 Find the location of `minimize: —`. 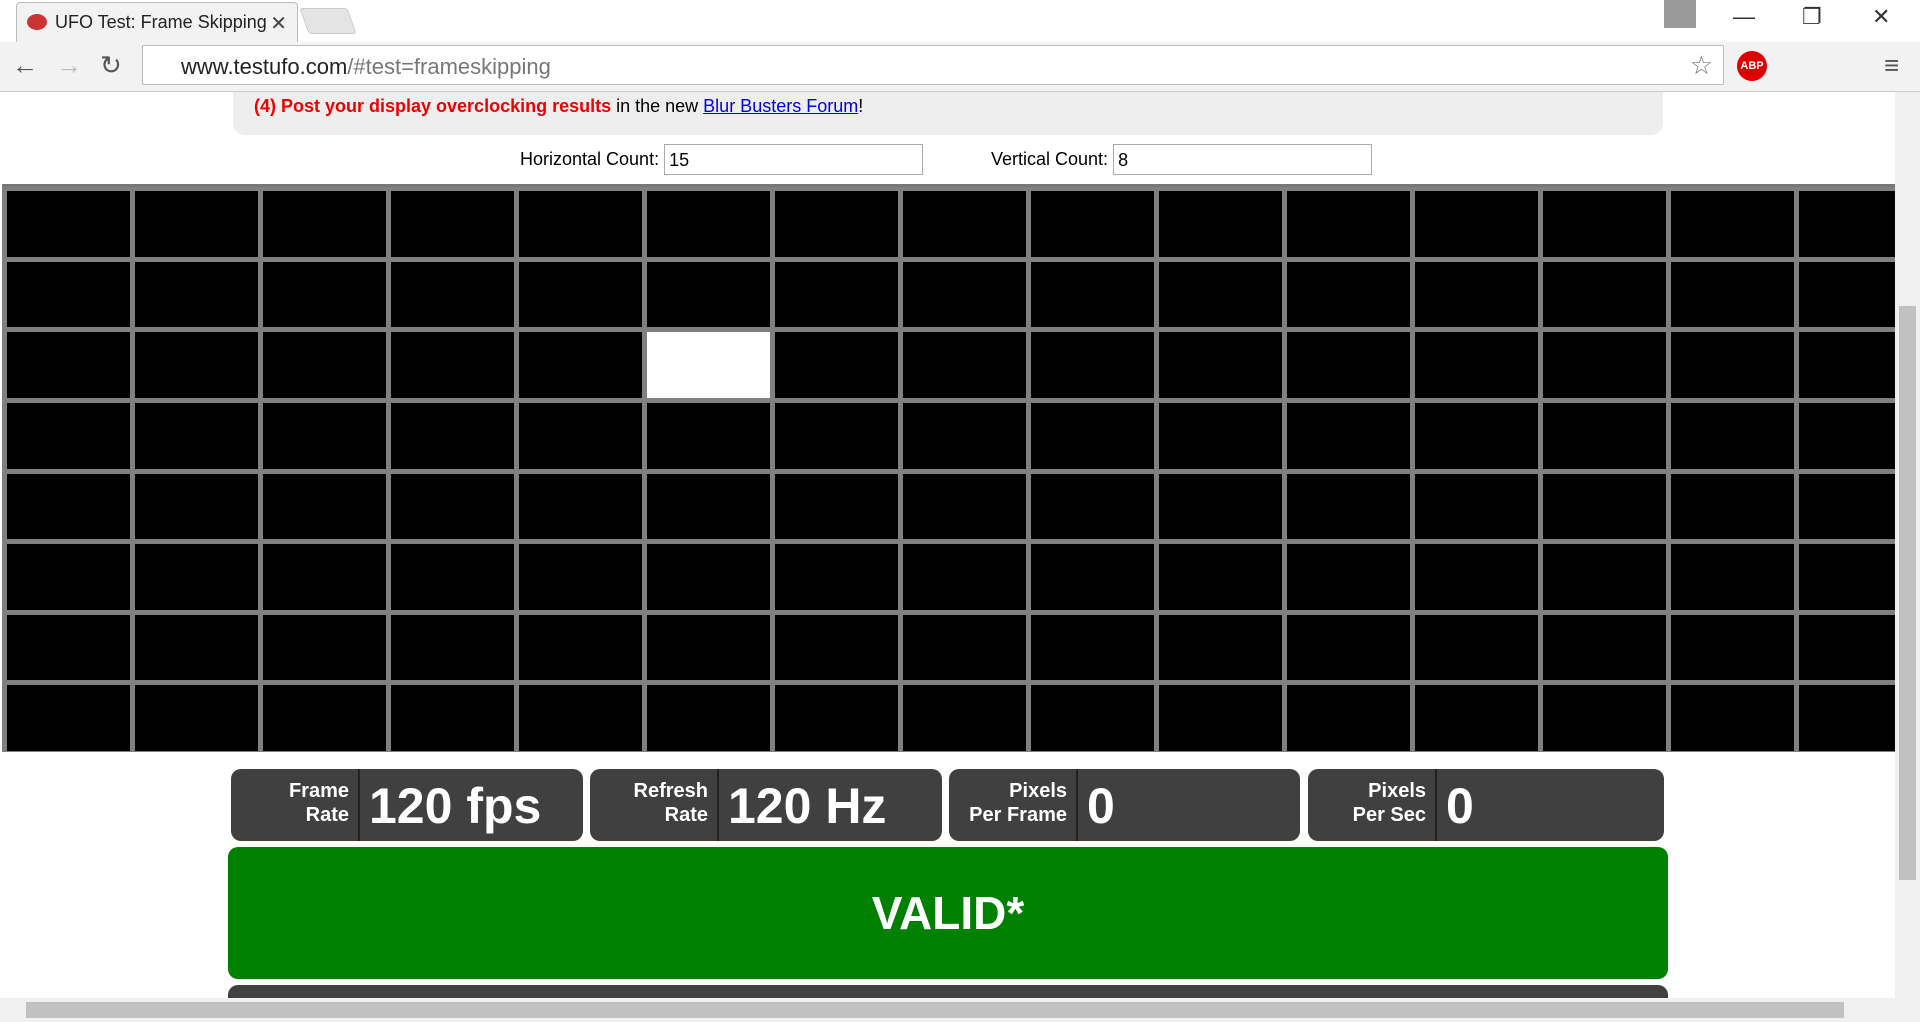

minimize: — is located at coordinates (1744, 16).